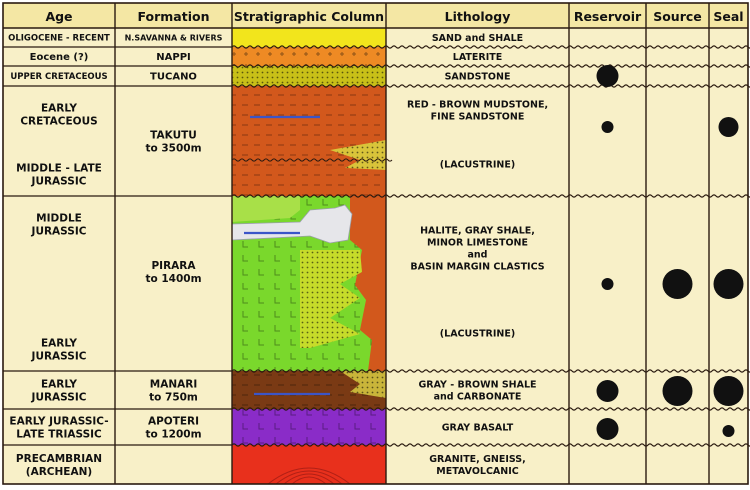 This screenshot has width=750, height=490. I want to click on texture-tucano, so click(309, 76).